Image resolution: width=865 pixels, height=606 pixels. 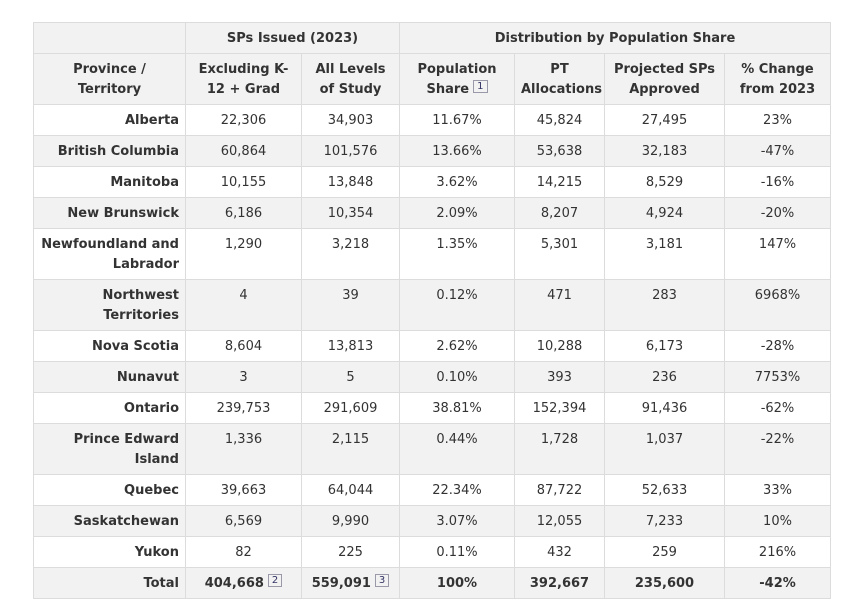 I want to click on table-row: Nunavut 3 5 0.10% 393 236 7753%, so click(x=432, y=377).